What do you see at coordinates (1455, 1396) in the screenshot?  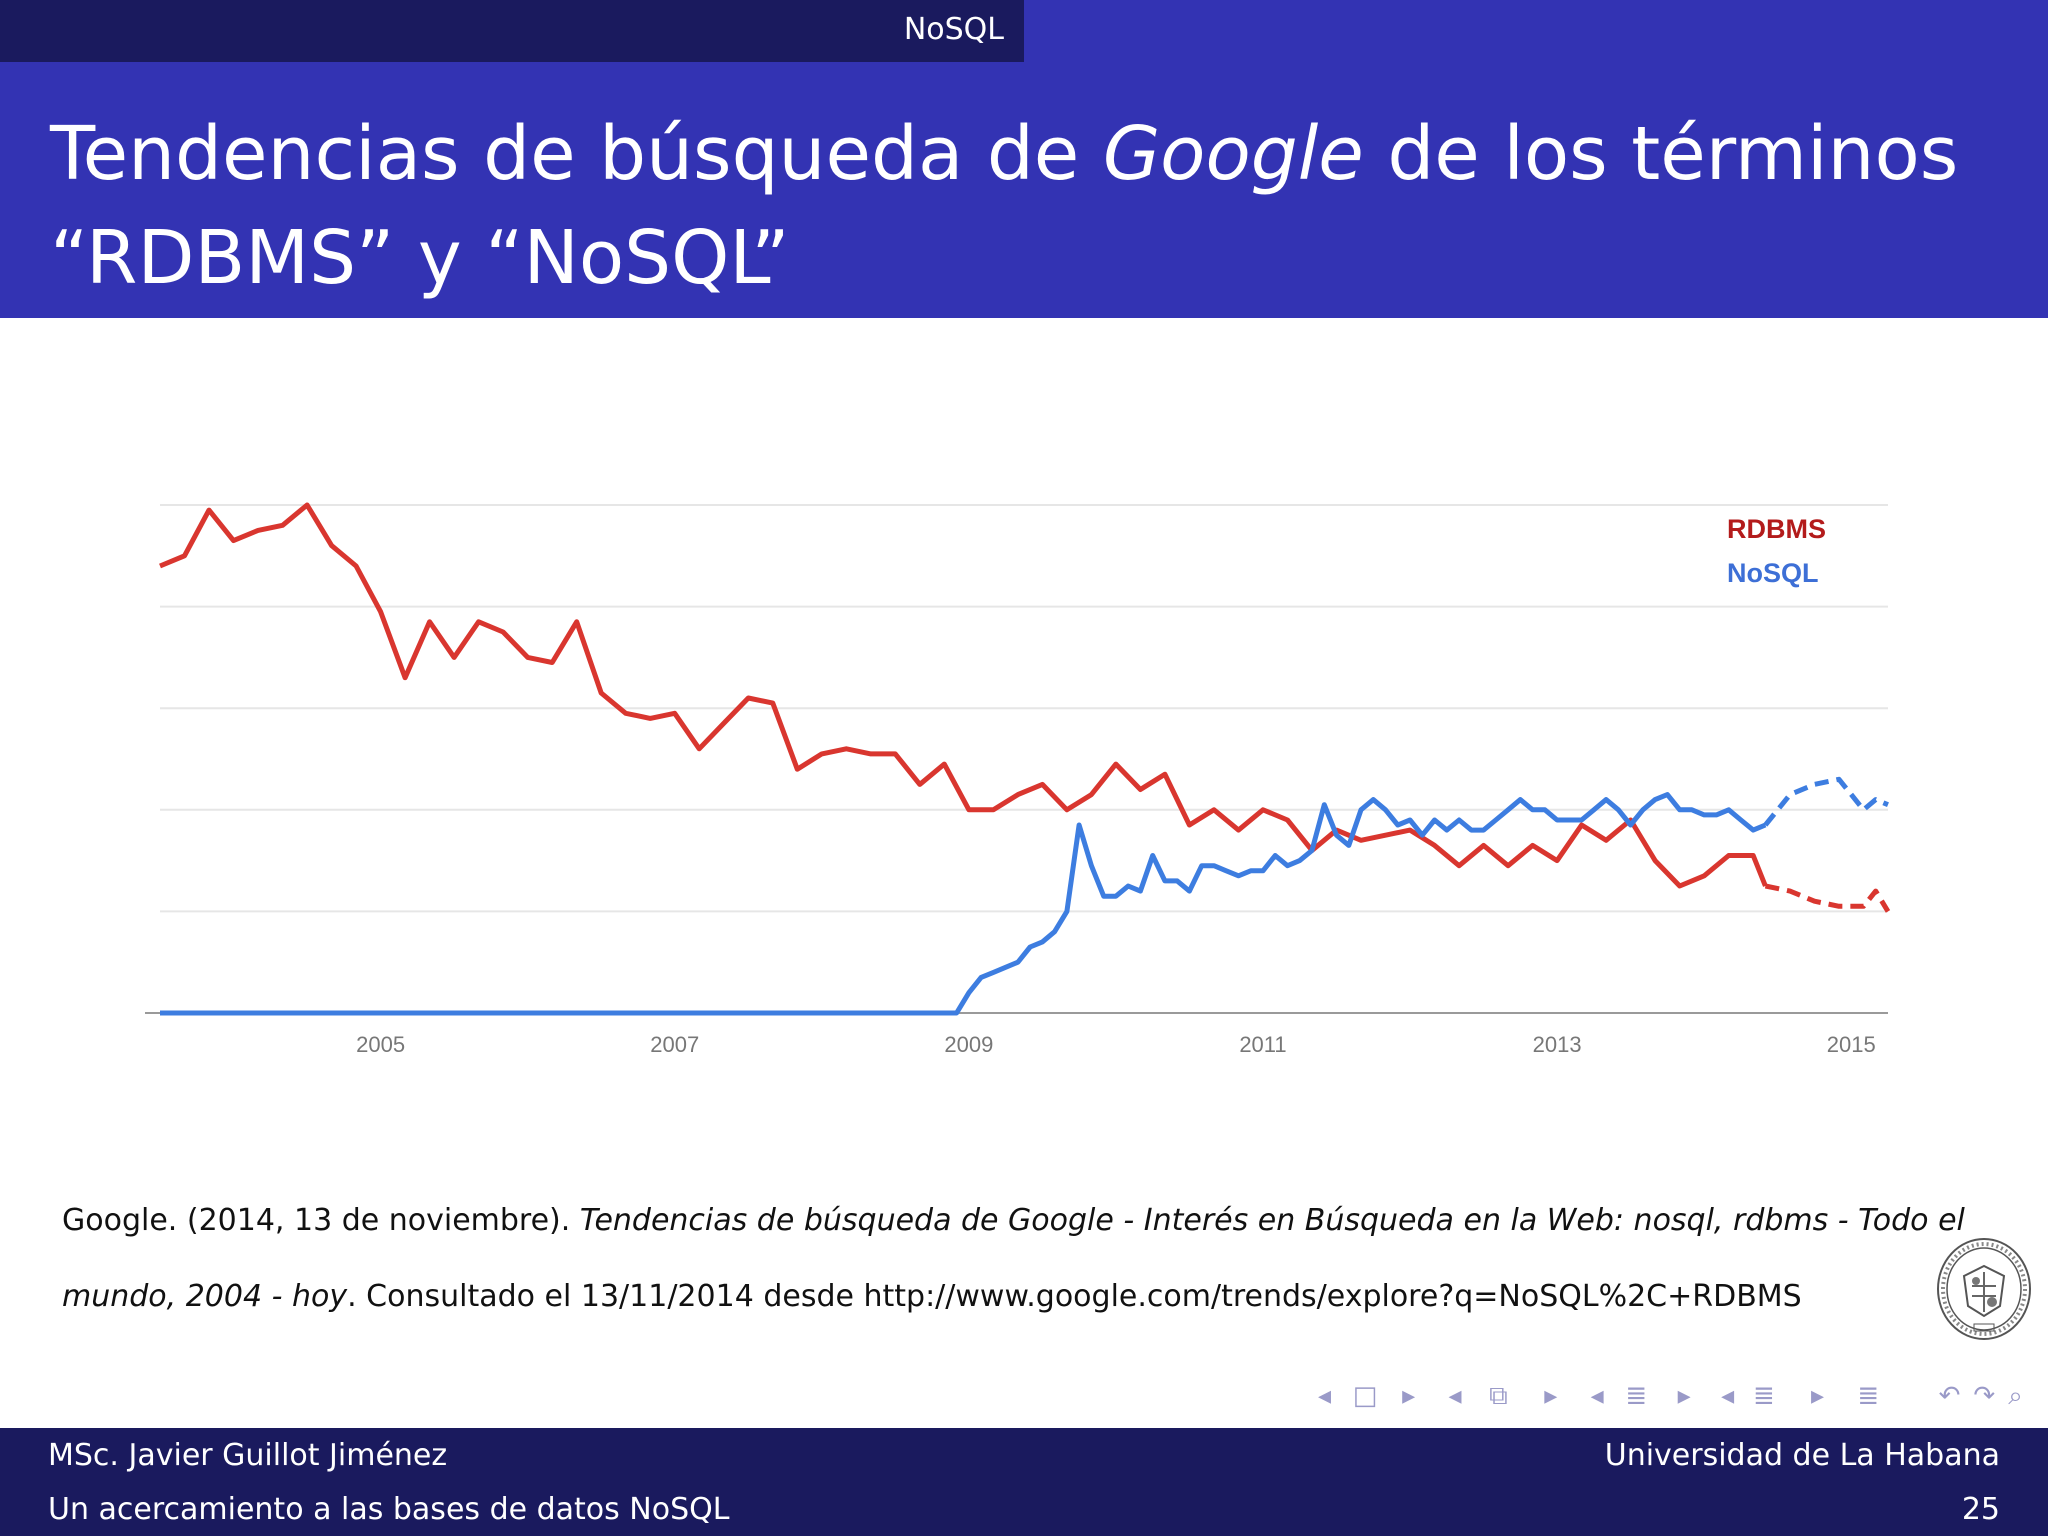 I see `nav-prev-subsection: ◂` at bounding box center [1455, 1396].